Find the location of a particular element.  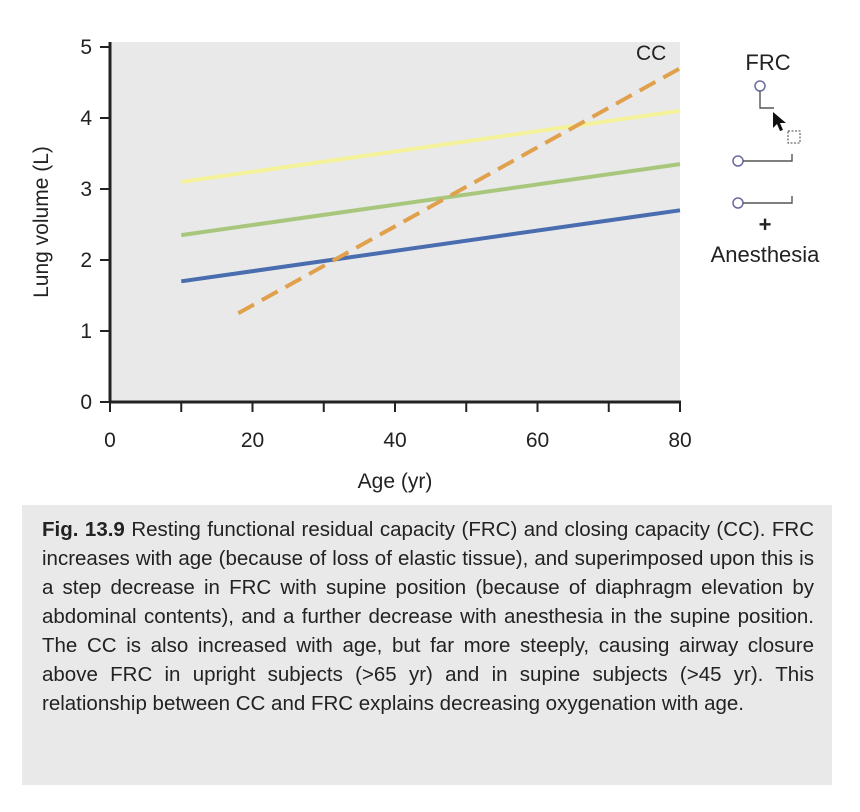

legend-supine-stem-icon is located at coordinates (768, 158).